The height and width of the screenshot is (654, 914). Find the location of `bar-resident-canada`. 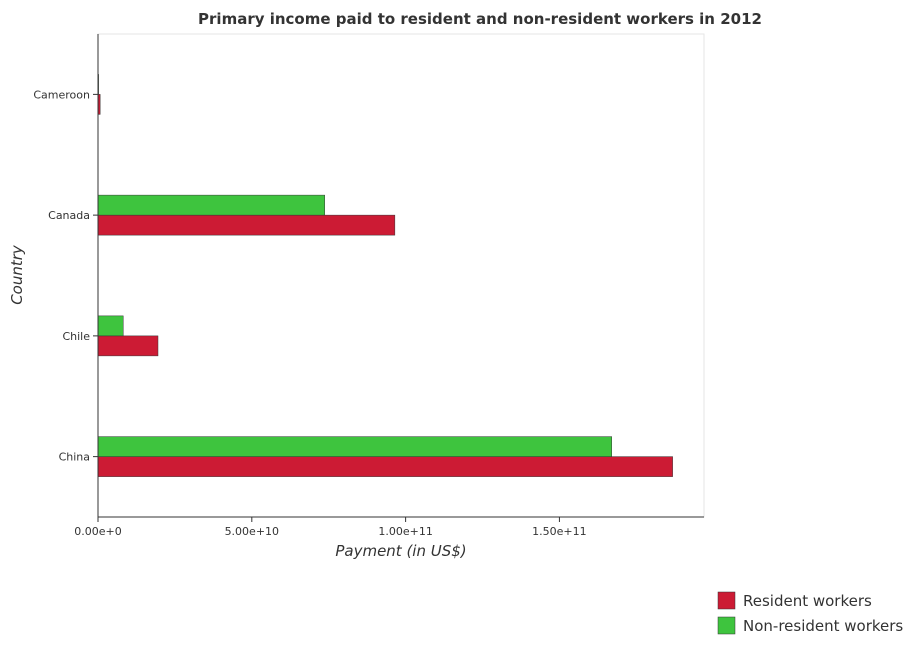

bar-resident-canada is located at coordinates (246, 225).